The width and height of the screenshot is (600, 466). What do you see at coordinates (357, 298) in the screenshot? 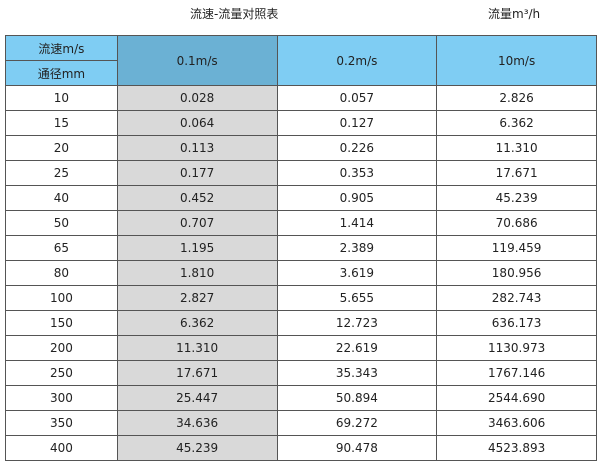
I see `flow-cell: 5.655` at bounding box center [357, 298].